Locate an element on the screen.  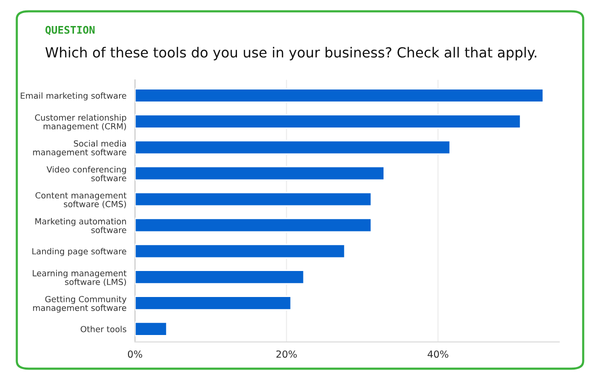
x-tick-label: 40% is located at coordinates (438, 354).